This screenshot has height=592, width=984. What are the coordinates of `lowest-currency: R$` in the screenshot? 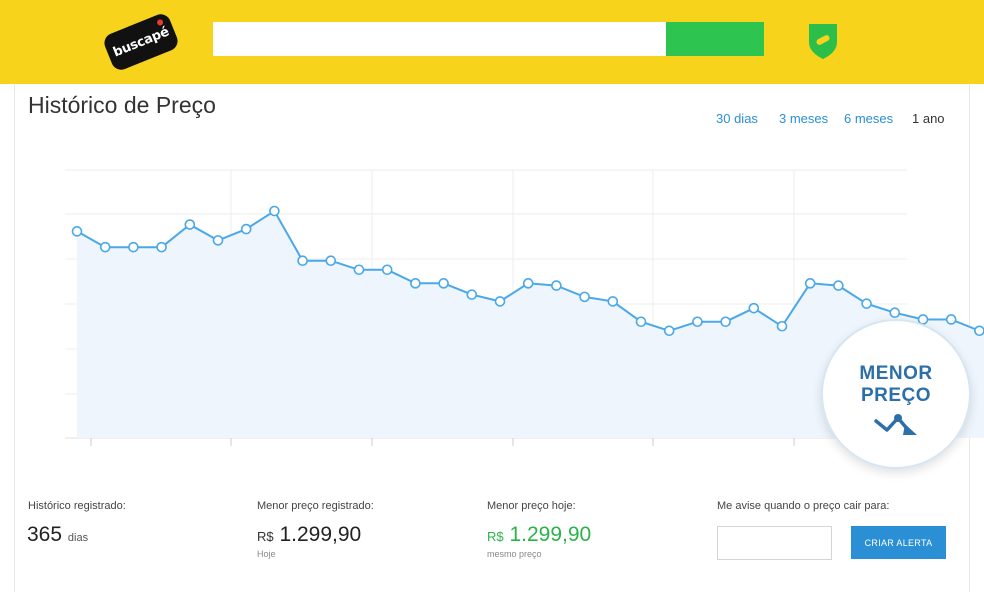 It's located at (265, 536).